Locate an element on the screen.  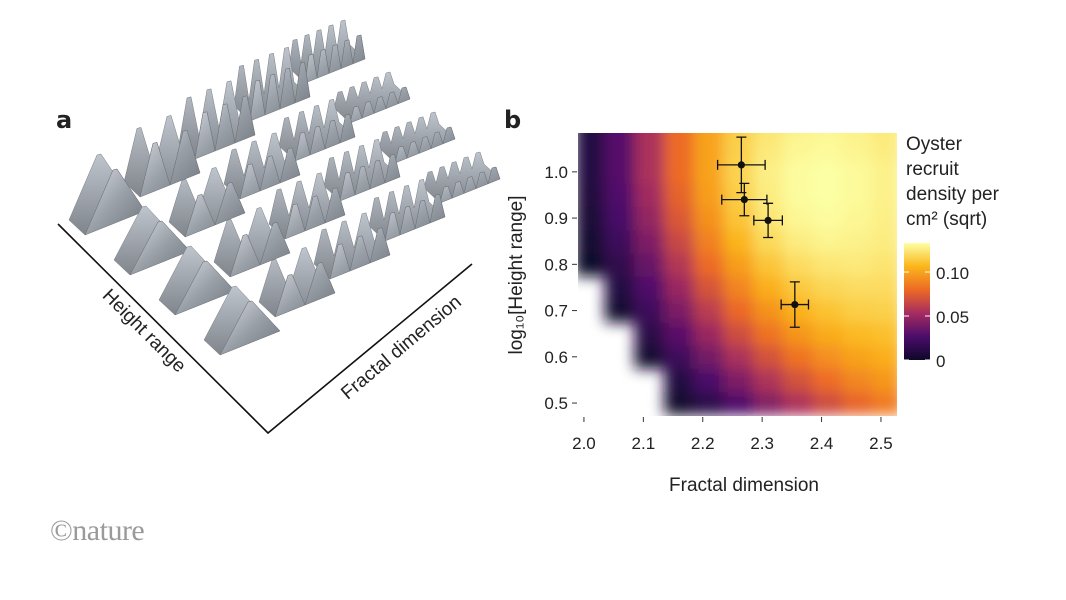
x-tick-label: 2.5 is located at coordinates (881, 443).